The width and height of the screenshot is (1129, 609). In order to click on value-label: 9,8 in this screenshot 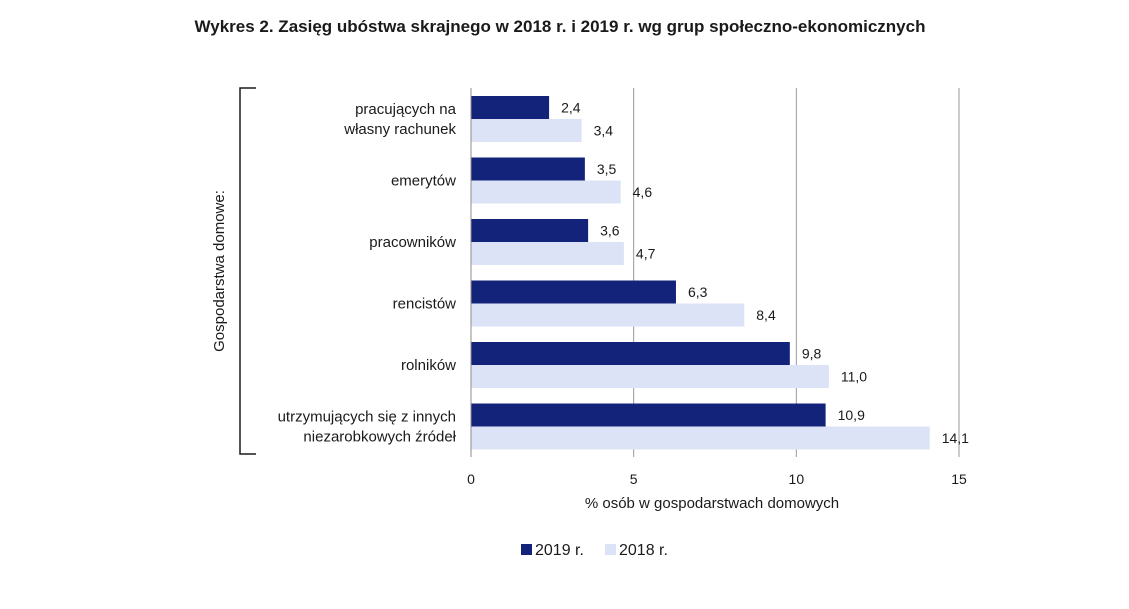, I will do `click(812, 354)`.